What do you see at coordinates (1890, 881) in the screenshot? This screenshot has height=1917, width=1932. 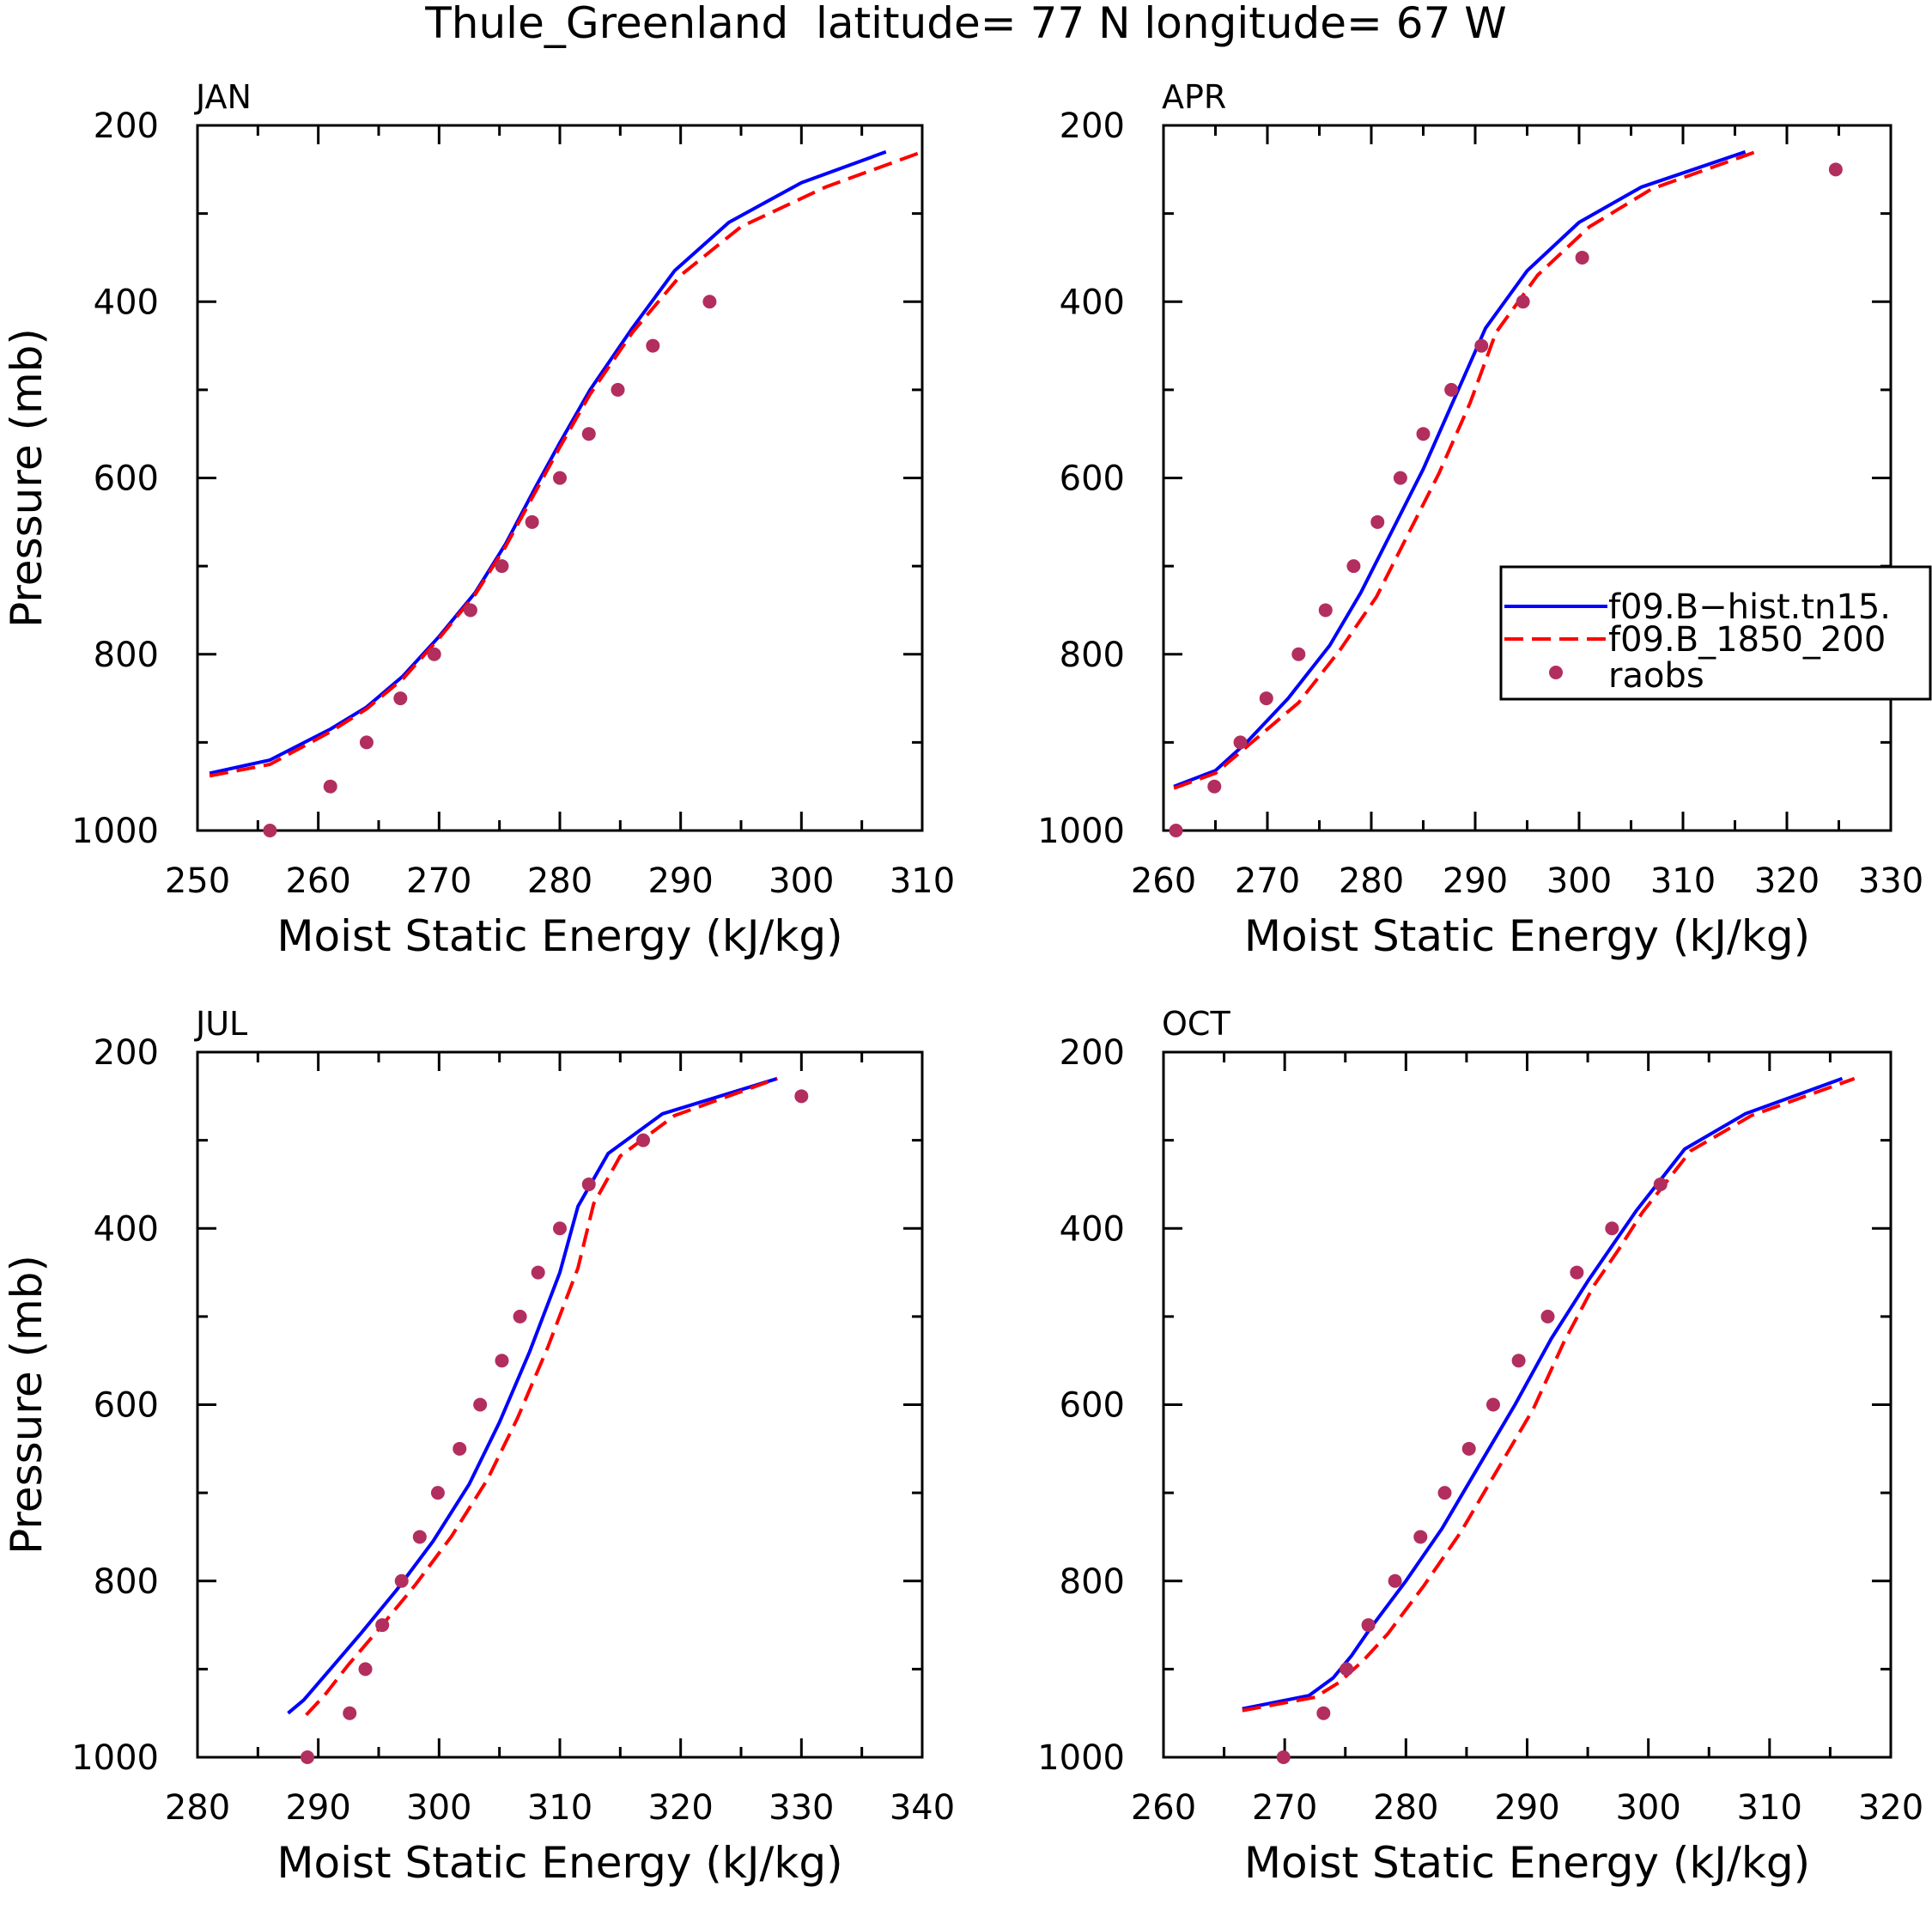 I see `x-tick-label: 330` at bounding box center [1890, 881].